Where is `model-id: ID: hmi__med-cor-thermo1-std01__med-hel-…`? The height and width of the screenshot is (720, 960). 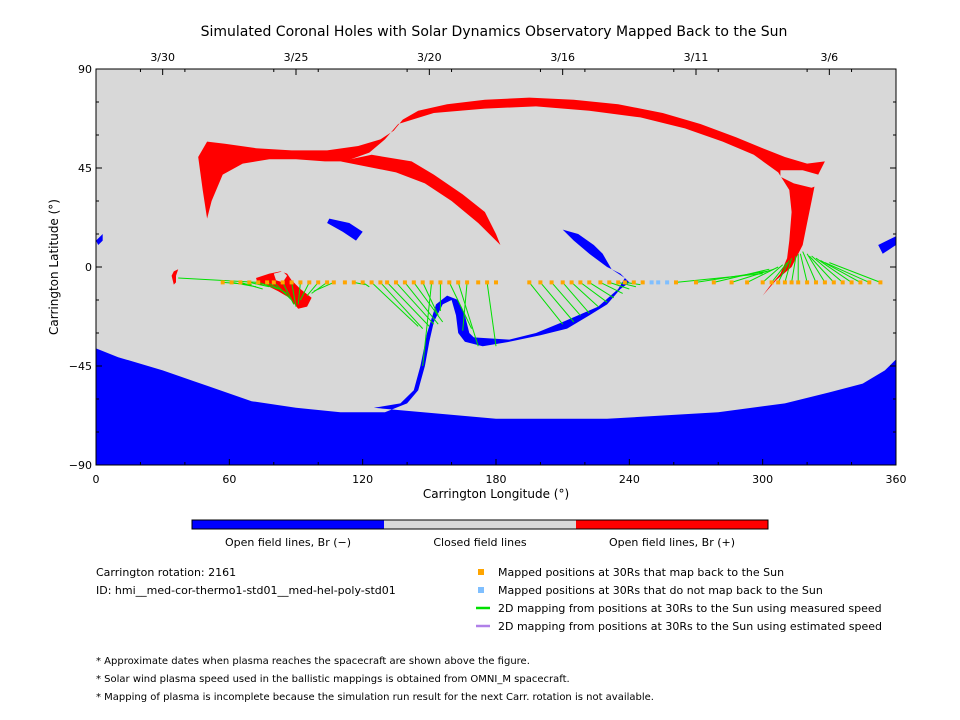 model-id: ID: hmi__med-cor-thermo1-std01__med-hel-… is located at coordinates (246, 590).